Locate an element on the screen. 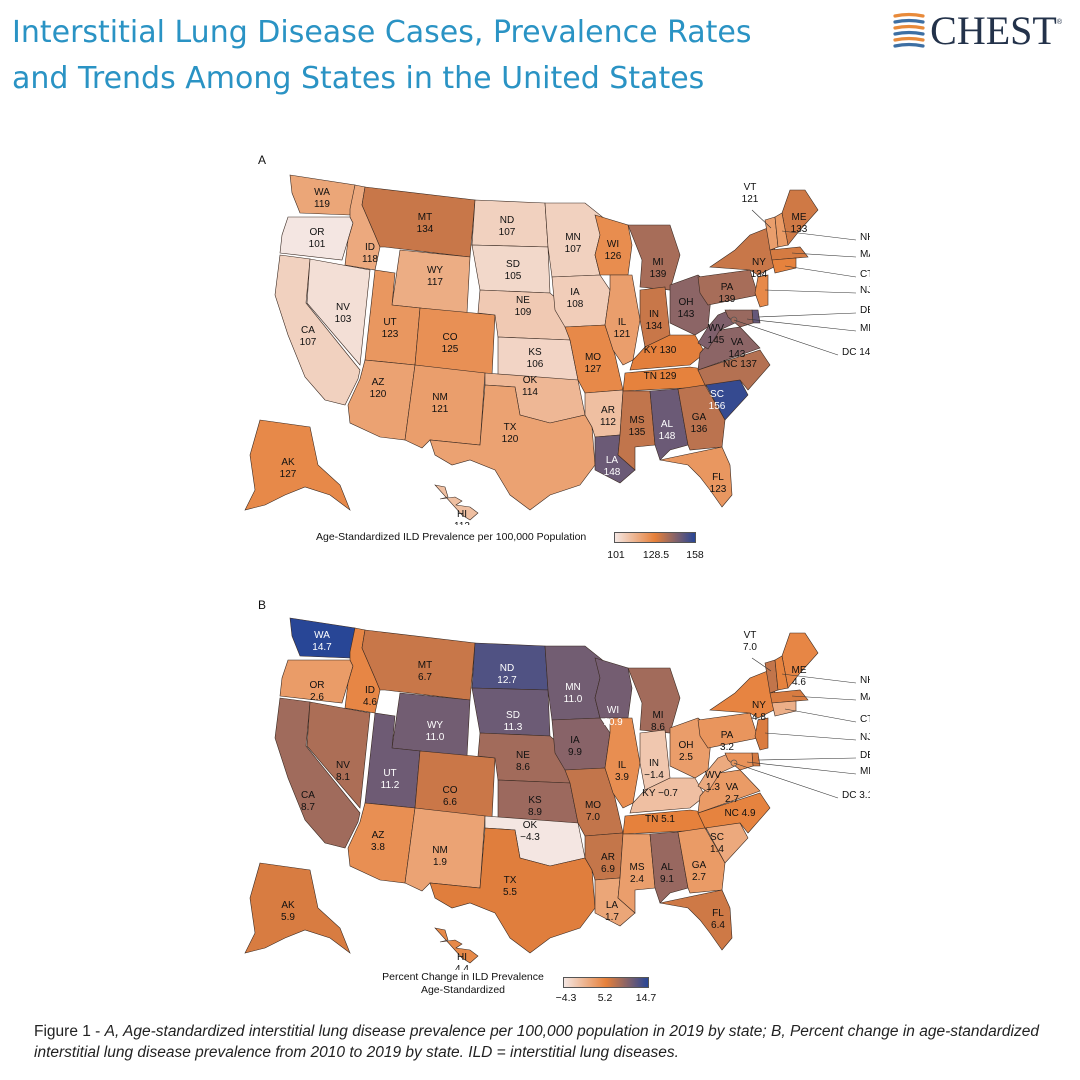  state-code-la: LA is located at coordinates (612, 905).